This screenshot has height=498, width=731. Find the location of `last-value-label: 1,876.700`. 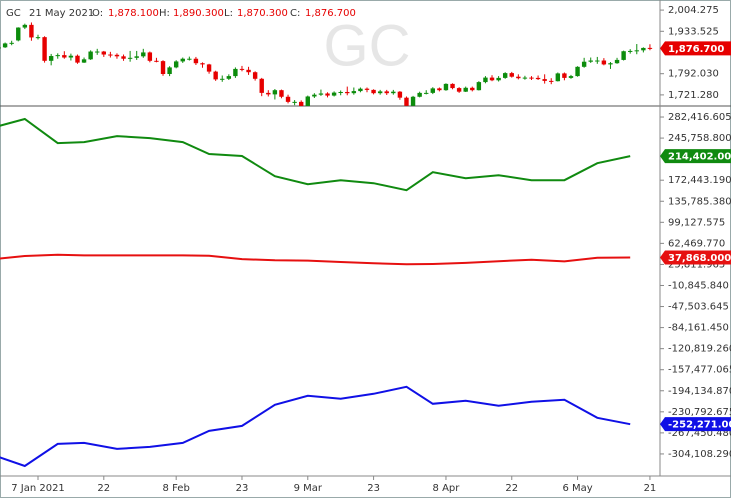

last-value-label: 1,876.700 is located at coordinates (696, 49).